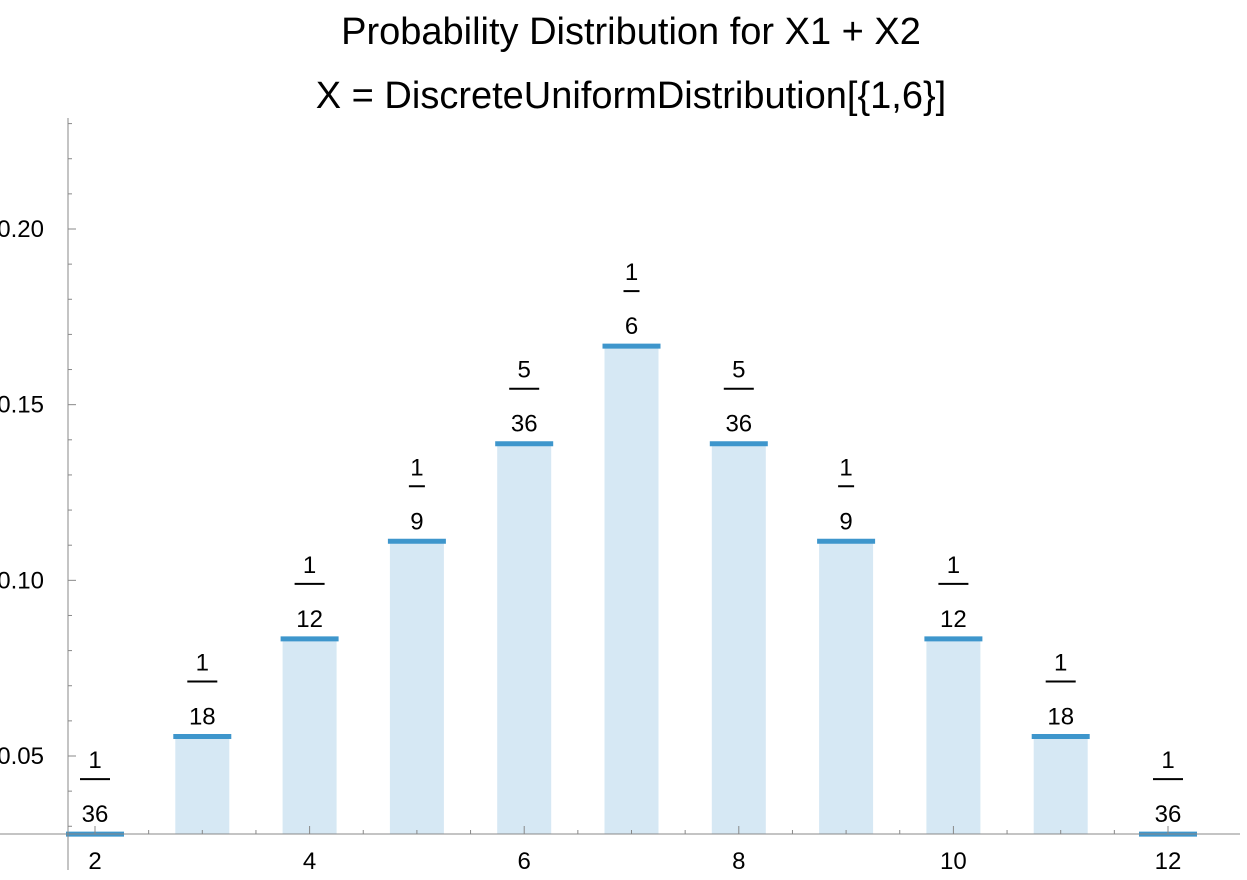  Describe the element at coordinates (631, 326) in the screenshot. I see `data-label-denominator: 6` at that location.